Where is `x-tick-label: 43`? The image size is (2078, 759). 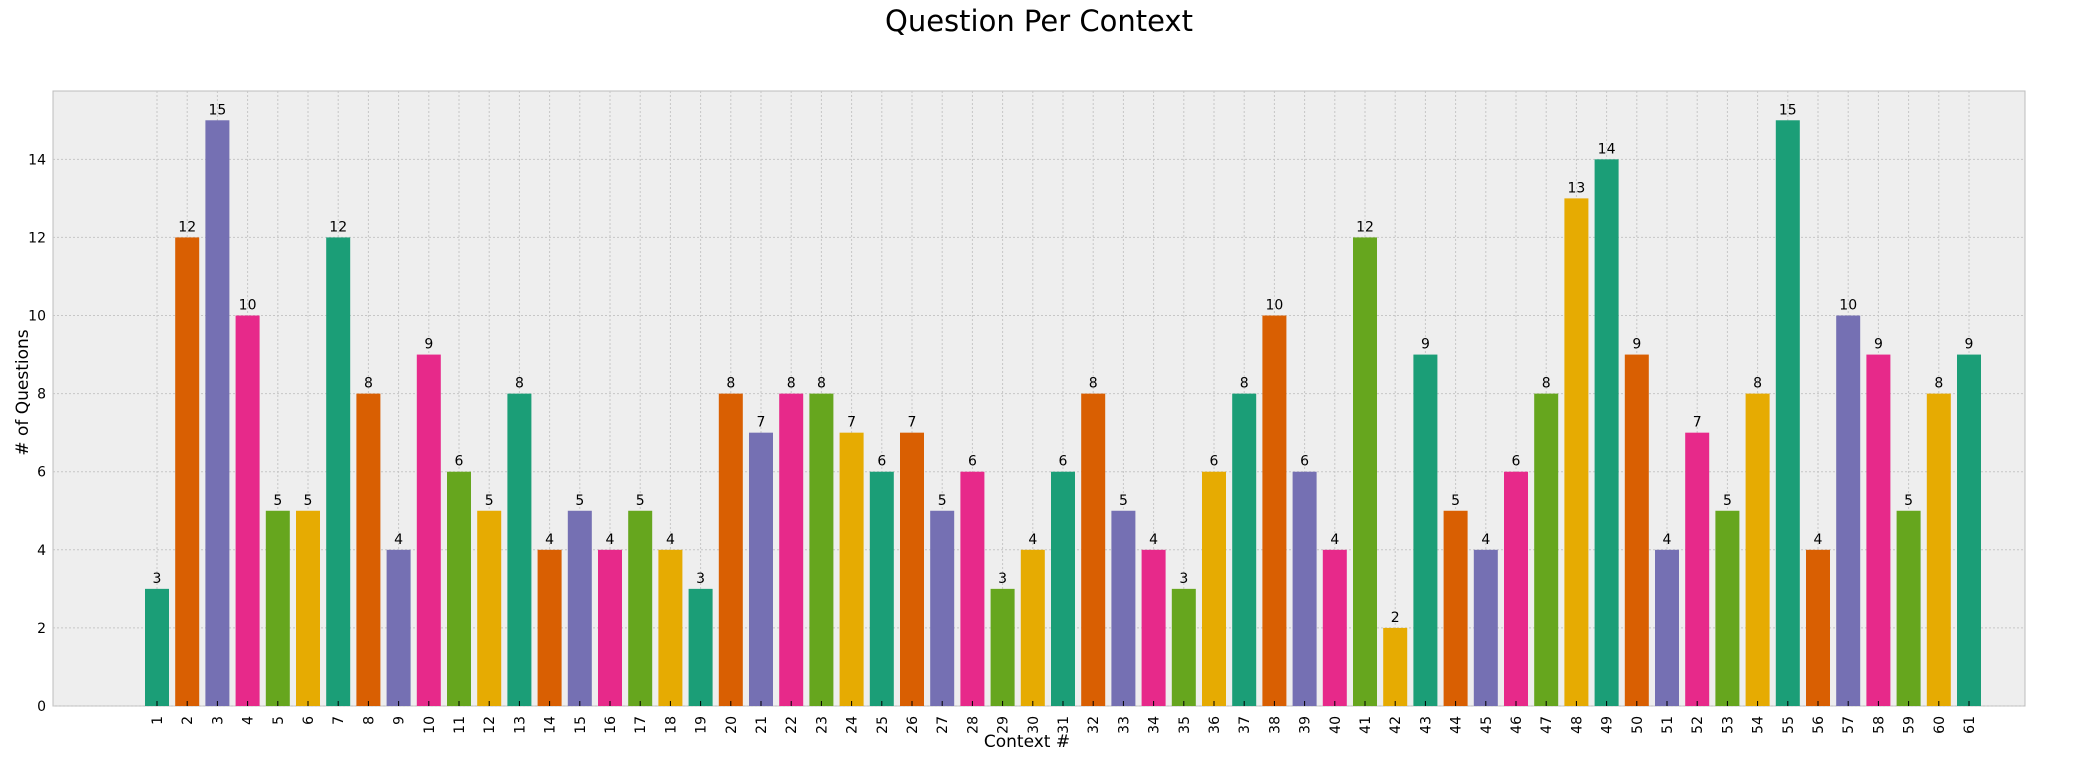 x-tick-label: 43 is located at coordinates (1426, 725).